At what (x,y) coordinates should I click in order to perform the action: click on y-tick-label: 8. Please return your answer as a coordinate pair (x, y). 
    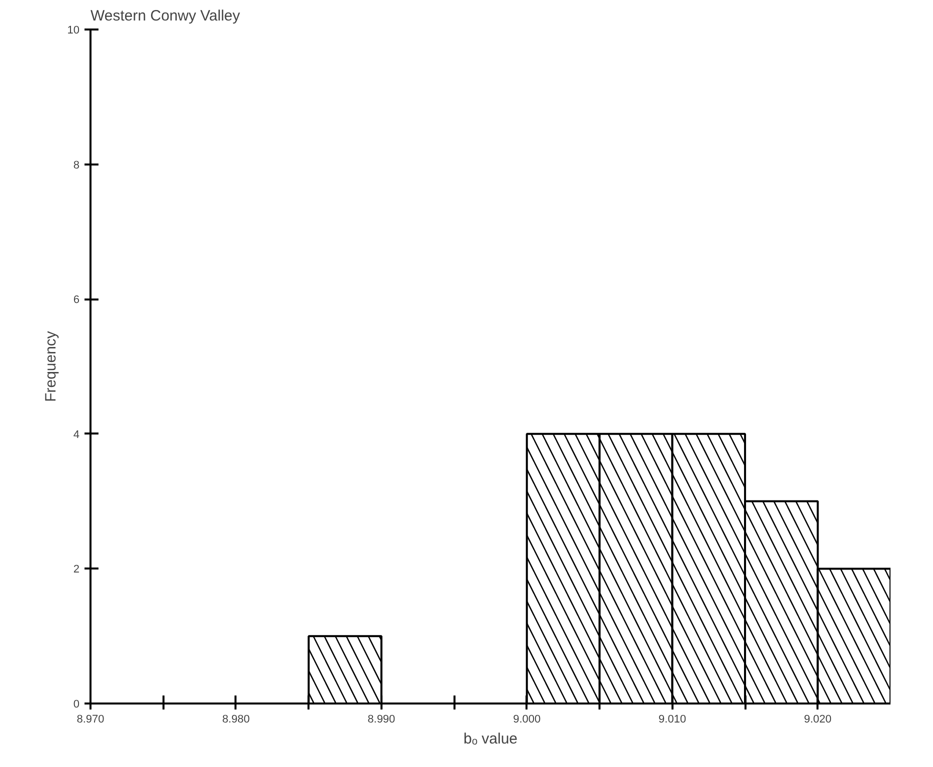
    Looking at the image, I should click on (76, 165).